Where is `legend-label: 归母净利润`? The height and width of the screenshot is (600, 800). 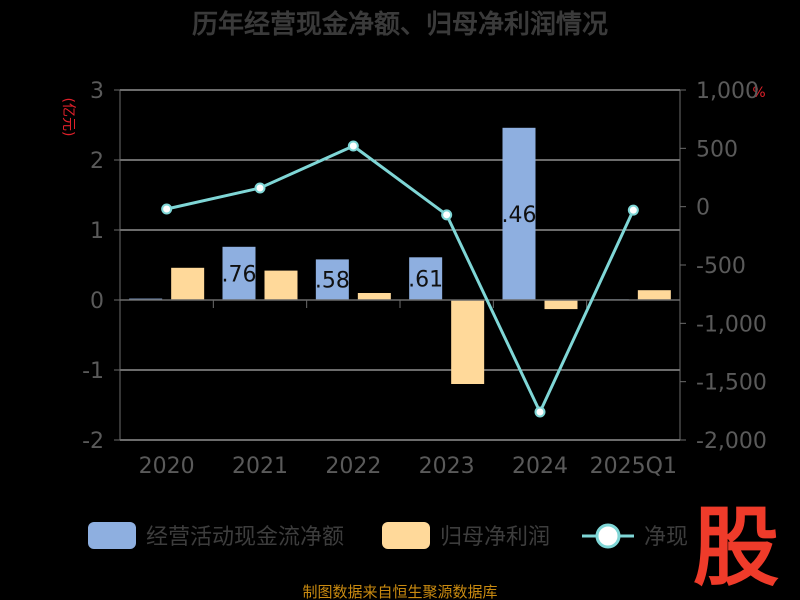 legend-label: 归母净利润 is located at coordinates (495, 537).